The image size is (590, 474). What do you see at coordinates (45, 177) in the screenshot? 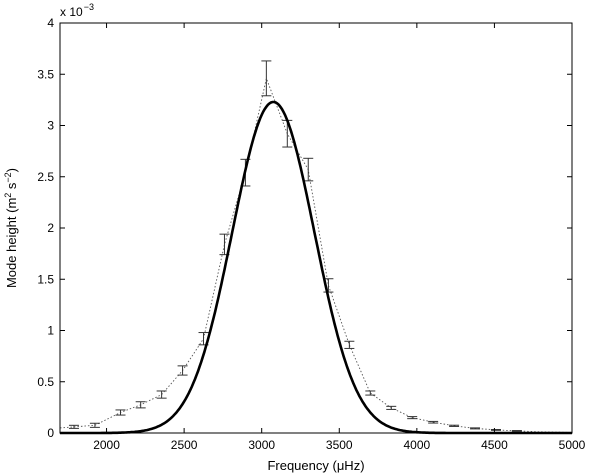
I see `y-tick-label: 2.5` at bounding box center [45, 177].